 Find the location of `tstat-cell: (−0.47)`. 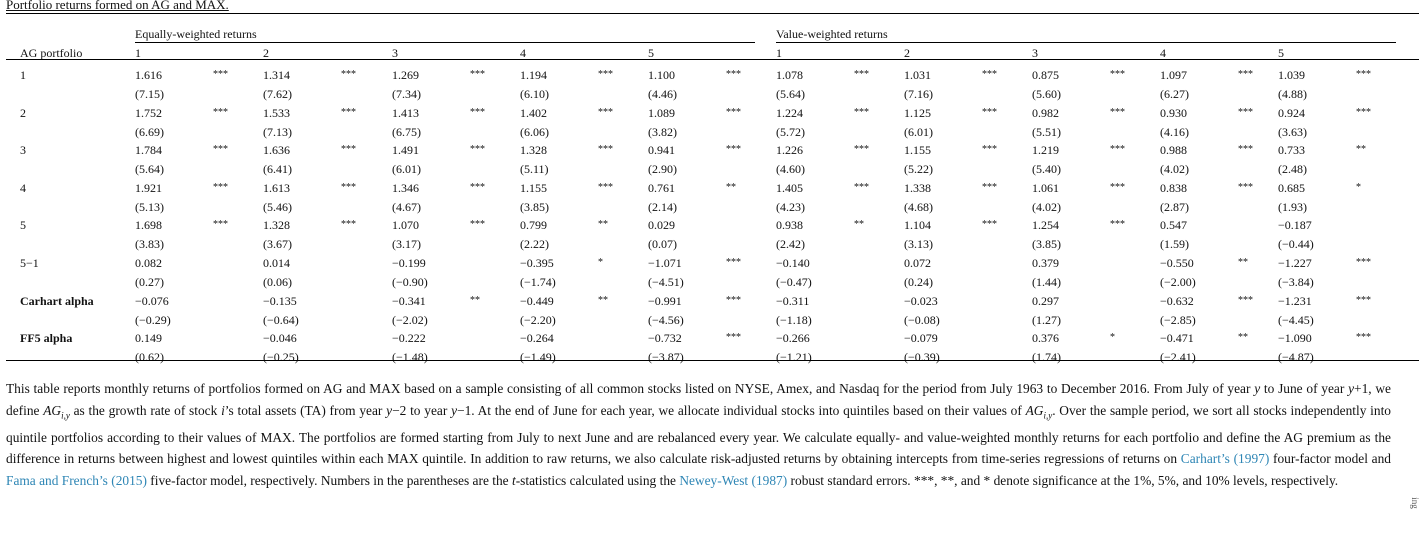

tstat-cell: (−0.47) is located at coordinates (794, 282).